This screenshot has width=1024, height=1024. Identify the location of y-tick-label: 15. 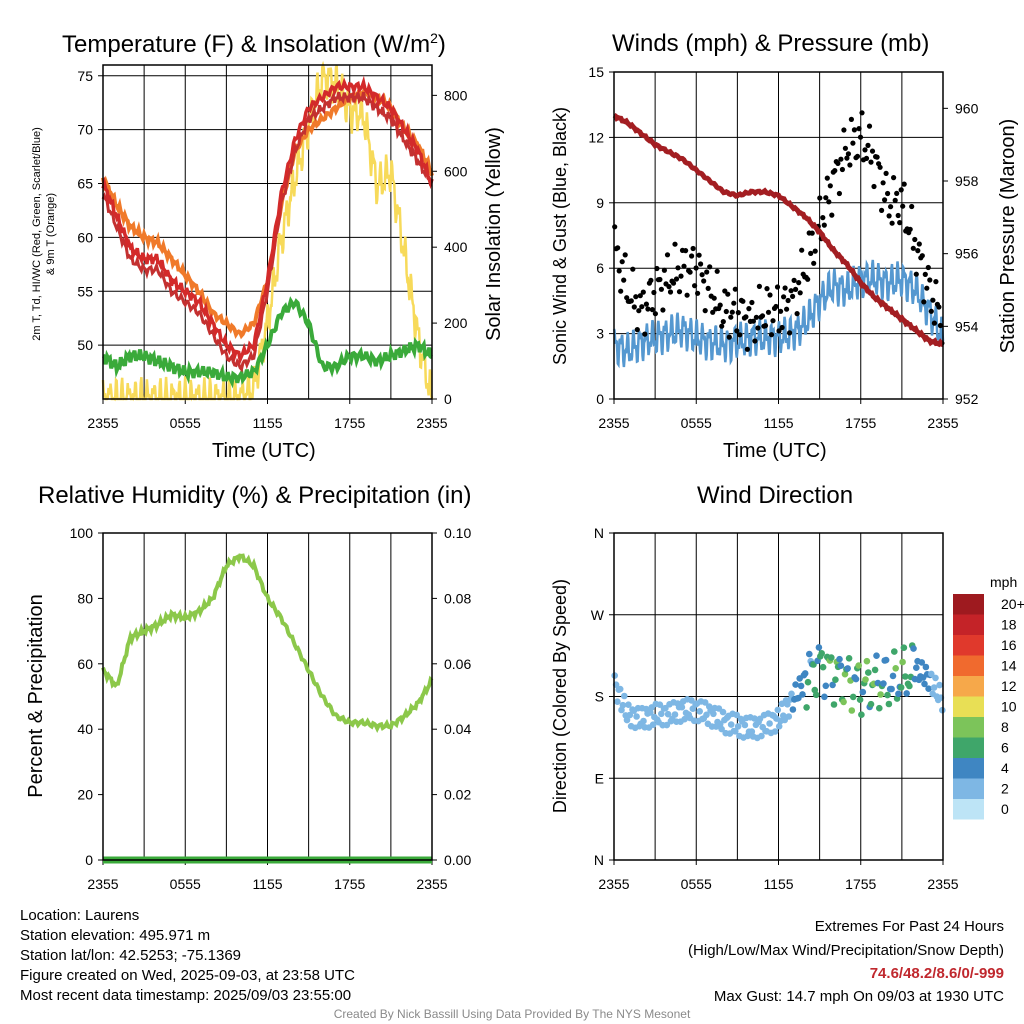
(596, 72).